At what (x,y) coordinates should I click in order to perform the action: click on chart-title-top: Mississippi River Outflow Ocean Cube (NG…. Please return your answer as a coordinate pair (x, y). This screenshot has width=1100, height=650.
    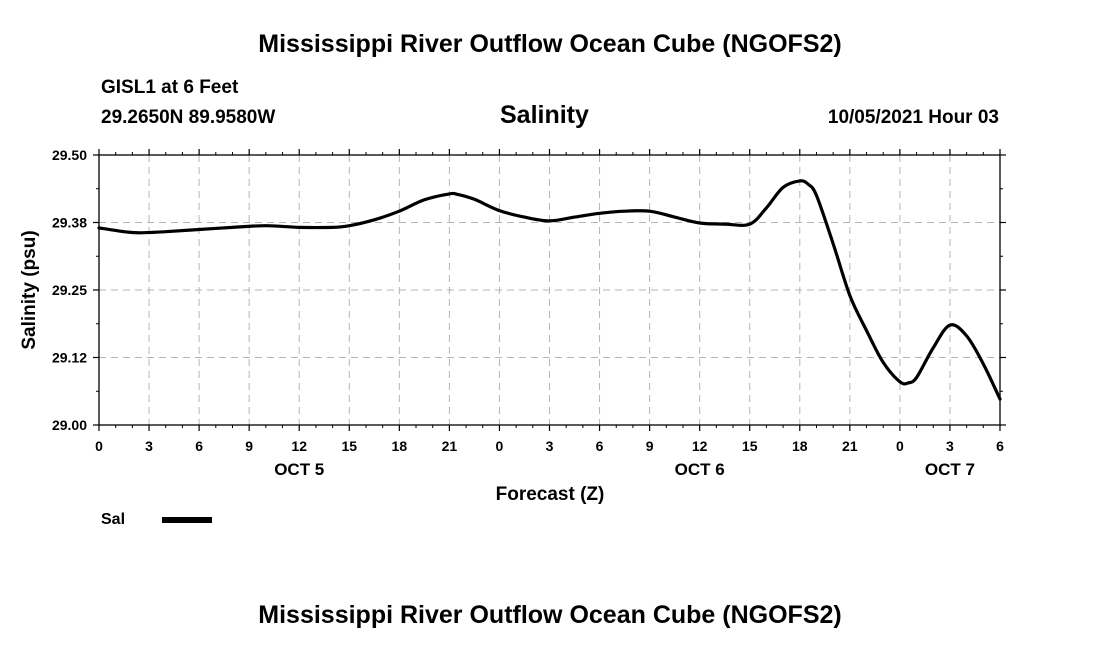
    Looking at the image, I should click on (550, 44).